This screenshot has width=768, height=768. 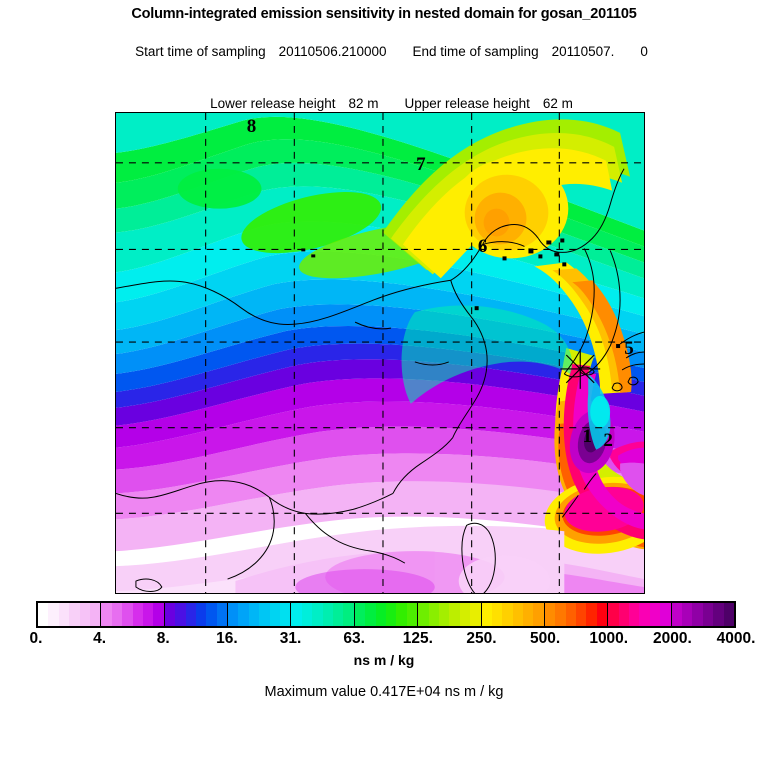 What do you see at coordinates (672, 638) in the screenshot?
I see `colorbar-tick-10: 2000.` at bounding box center [672, 638].